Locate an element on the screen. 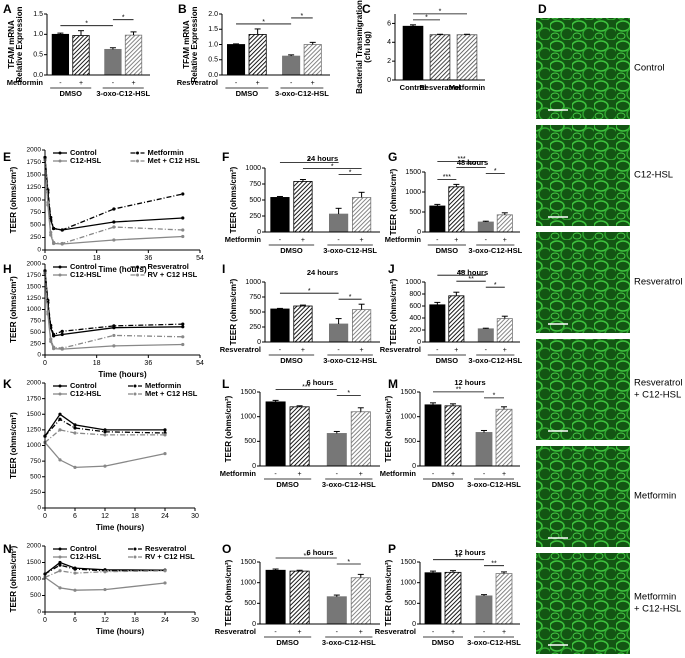 The height and width of the screenshot is (658, 685). micrograph-glow is located at coordinates (583, 496).